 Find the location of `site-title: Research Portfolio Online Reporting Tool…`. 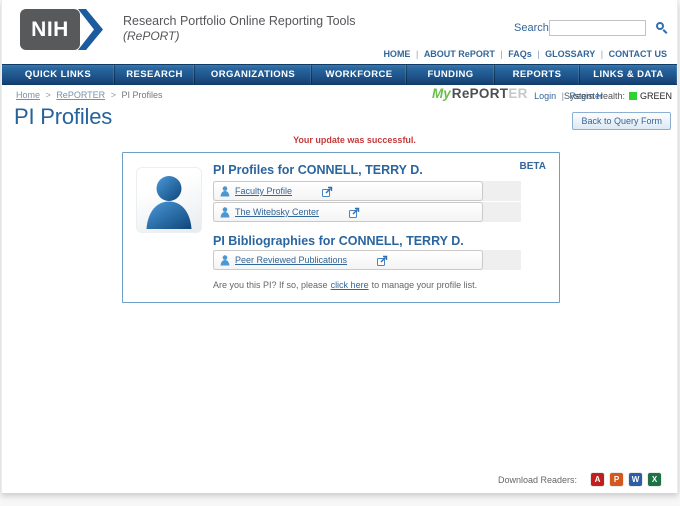

site-title: Research Portfolio Online Reporting Tool… is located at coordinates (239, 21).